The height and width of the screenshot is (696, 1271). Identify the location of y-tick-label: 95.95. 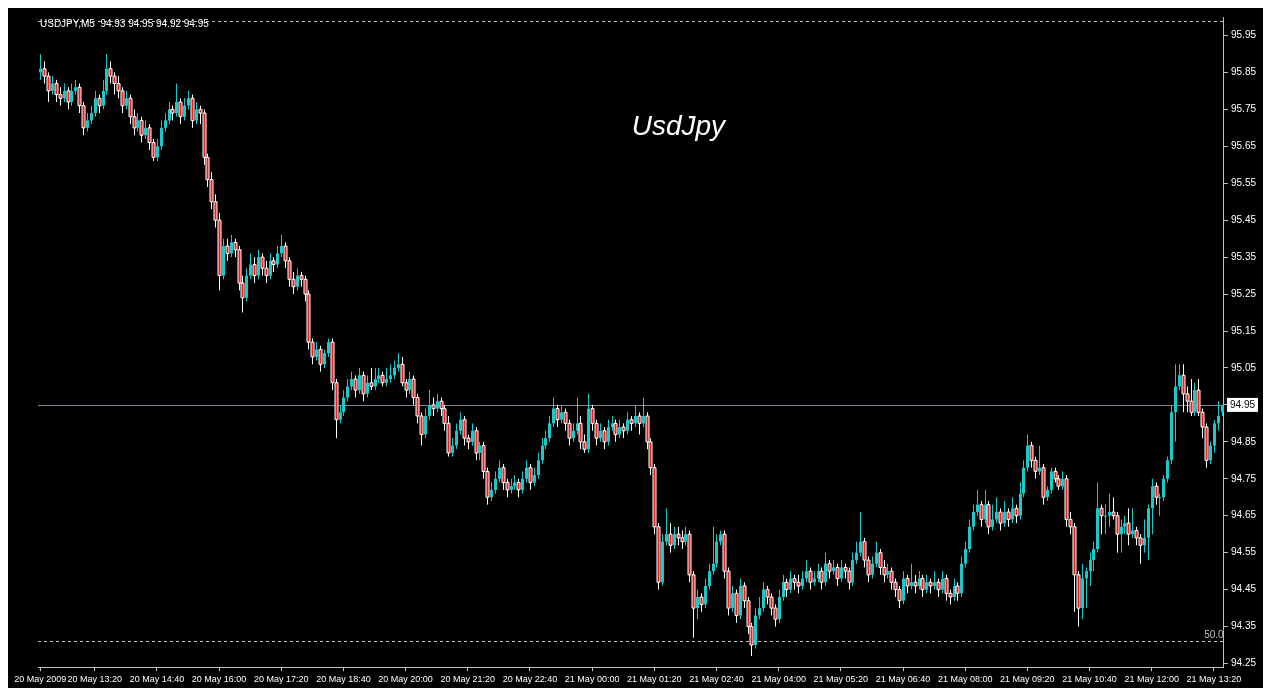
(1243, 35).